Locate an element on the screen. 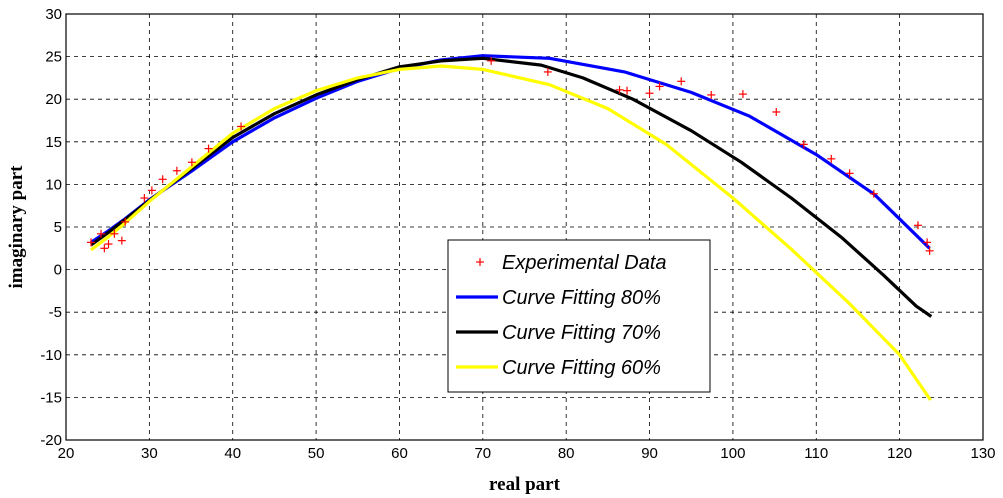 The width and height of the screenshot is (1003, 498). legend-label: Experimental Data is located at coordinates (584, 263).